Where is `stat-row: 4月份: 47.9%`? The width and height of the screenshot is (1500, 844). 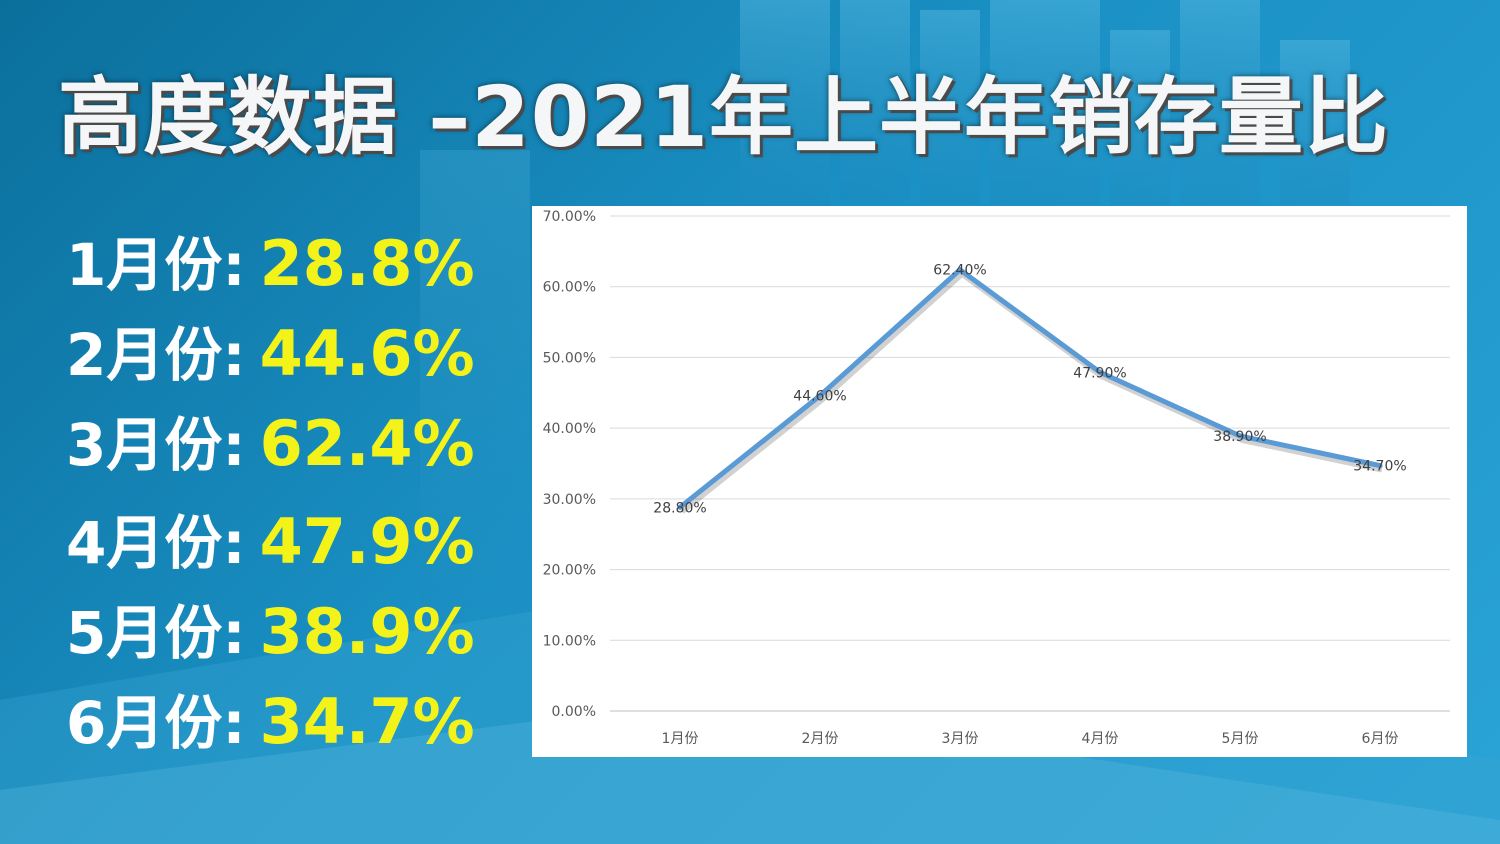
stat-row: 4月份: 47.9% is located at coordinates (270, 541).